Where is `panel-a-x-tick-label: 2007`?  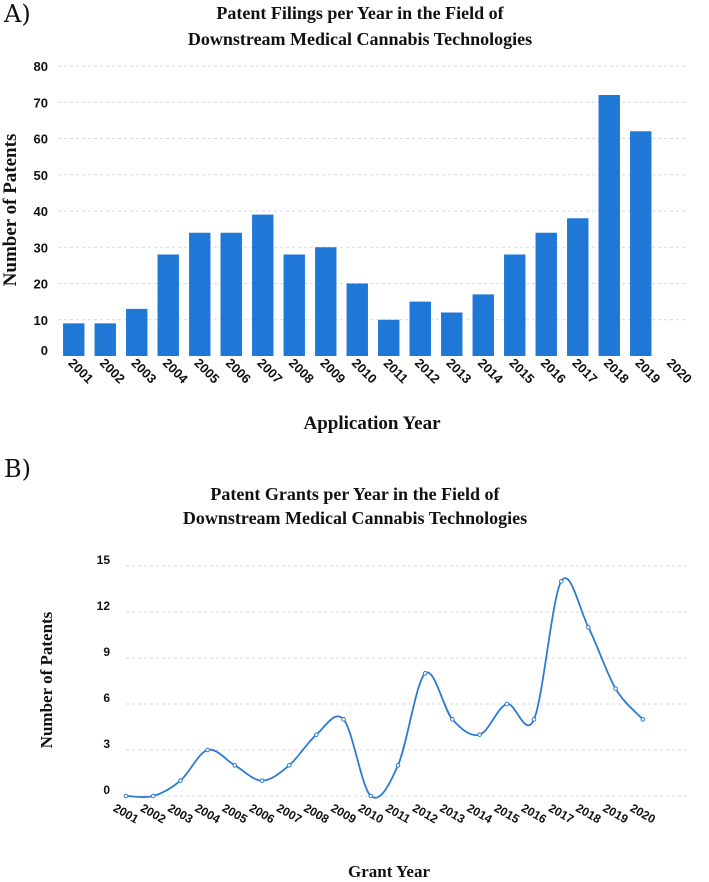
panel-a-x-tick-label: 2007 is located at coordinates (269, 370).